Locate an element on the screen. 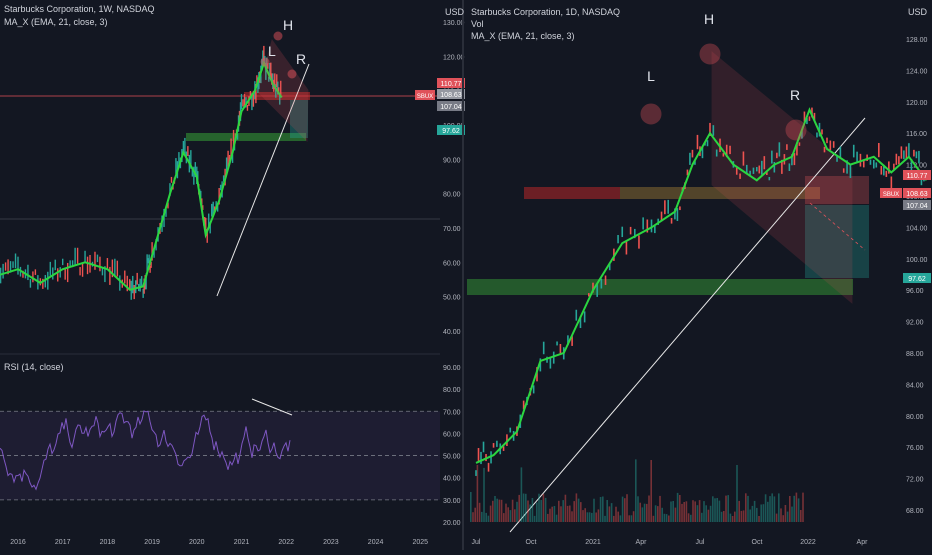  left-y-tick-label: 80.00 is located at coordinates (452, 195).